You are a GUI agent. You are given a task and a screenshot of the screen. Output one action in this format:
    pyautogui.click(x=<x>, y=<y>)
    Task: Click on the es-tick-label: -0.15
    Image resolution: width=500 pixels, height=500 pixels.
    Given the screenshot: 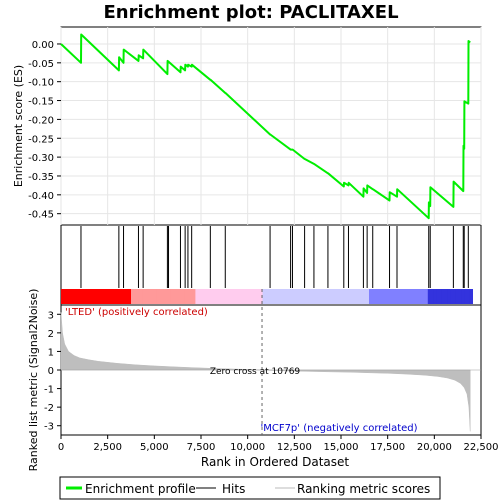 What is the action you would take?
    pyautogui.click(x=41, y=102)
    